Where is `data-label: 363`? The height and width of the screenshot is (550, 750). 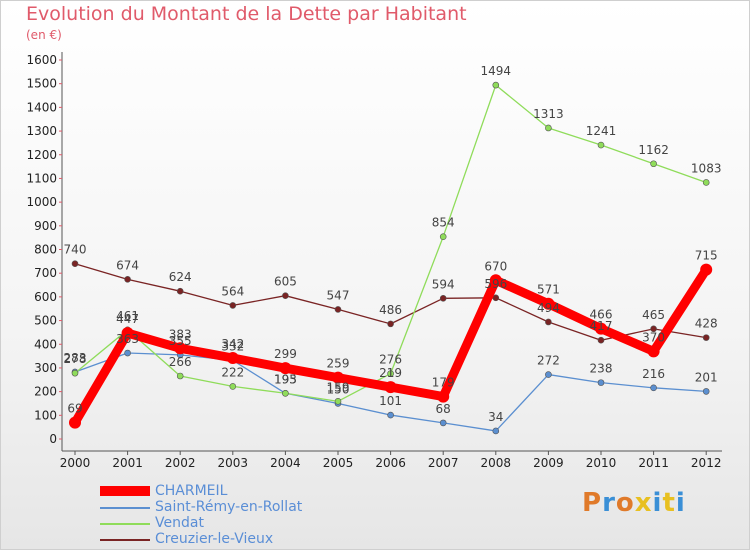 data-label: 363 is located at coordinates (127, 339).